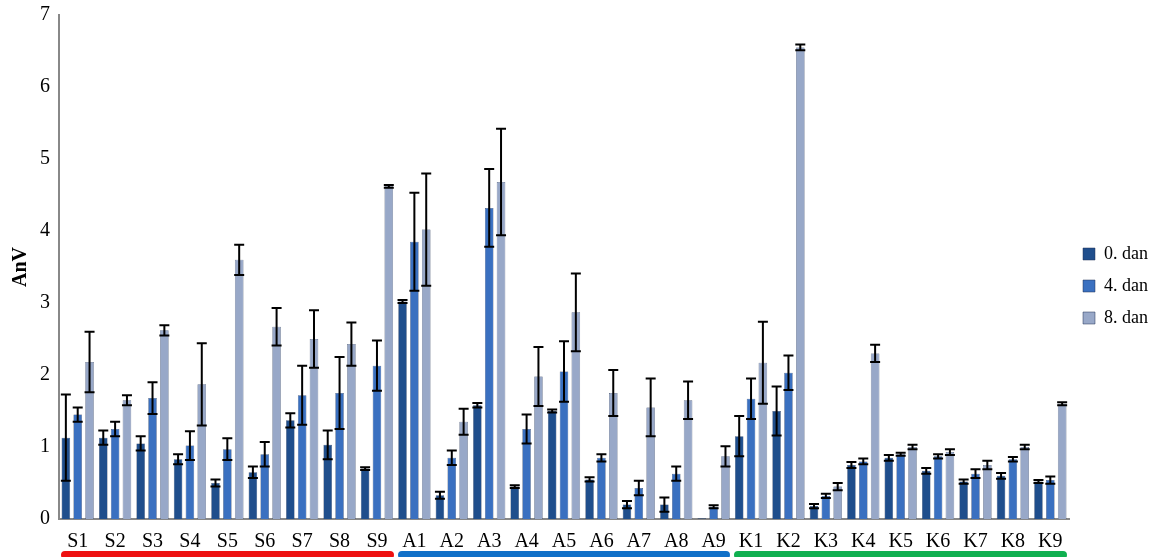 This screenshot has height=557, width=1163. Describe the element at coordinates (45, 301) in the screenshot. I see `y-tick-label: 3` at that location.